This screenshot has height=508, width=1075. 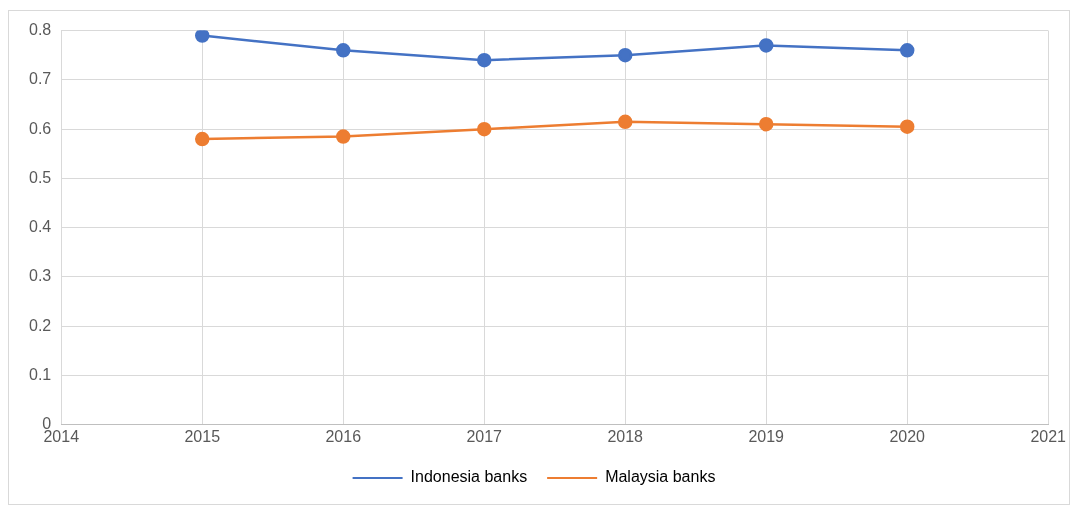 What do you see at coordinates (40, 177) in the screenshot?
I see `y-tick-label: 0.5` at bounding box center [40, 177].